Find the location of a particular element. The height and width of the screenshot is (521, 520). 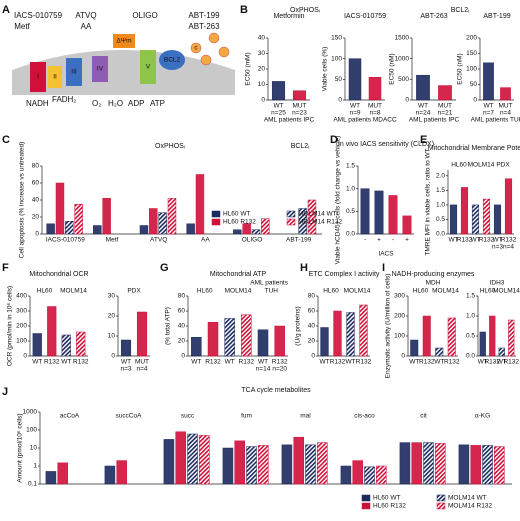

y-tick-label: 50 is located at coordinates (474, 84).